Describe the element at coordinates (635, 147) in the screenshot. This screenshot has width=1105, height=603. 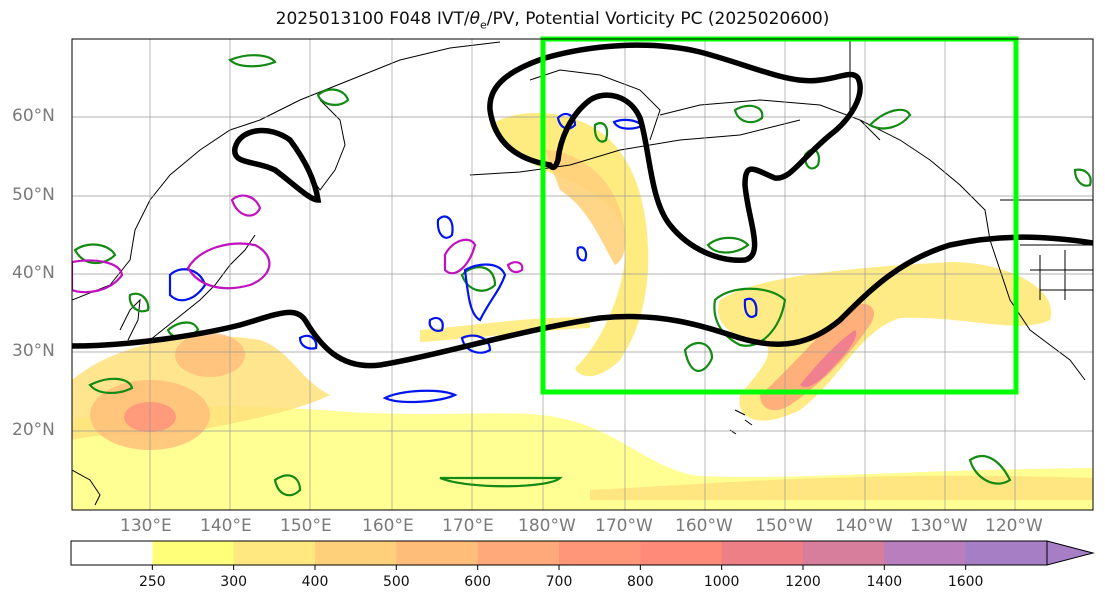
I see `coast-aleutians` at that location.